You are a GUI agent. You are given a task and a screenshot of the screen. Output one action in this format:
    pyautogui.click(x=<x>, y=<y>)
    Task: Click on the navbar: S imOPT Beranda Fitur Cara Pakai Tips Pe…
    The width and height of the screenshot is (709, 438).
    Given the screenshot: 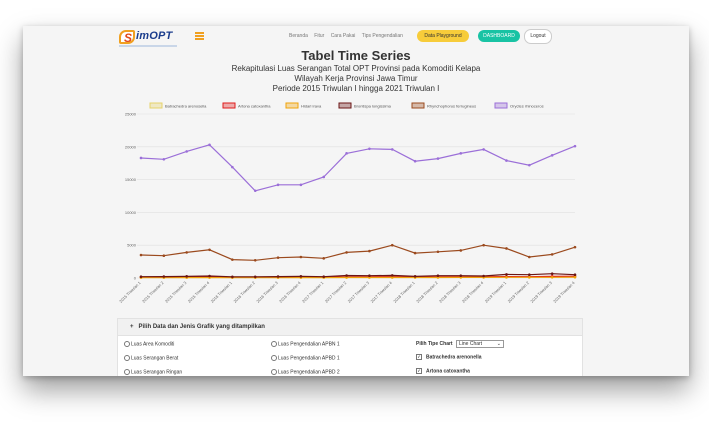 What is the action you would take?
    pyautogui.click(x=356, y=37)
    